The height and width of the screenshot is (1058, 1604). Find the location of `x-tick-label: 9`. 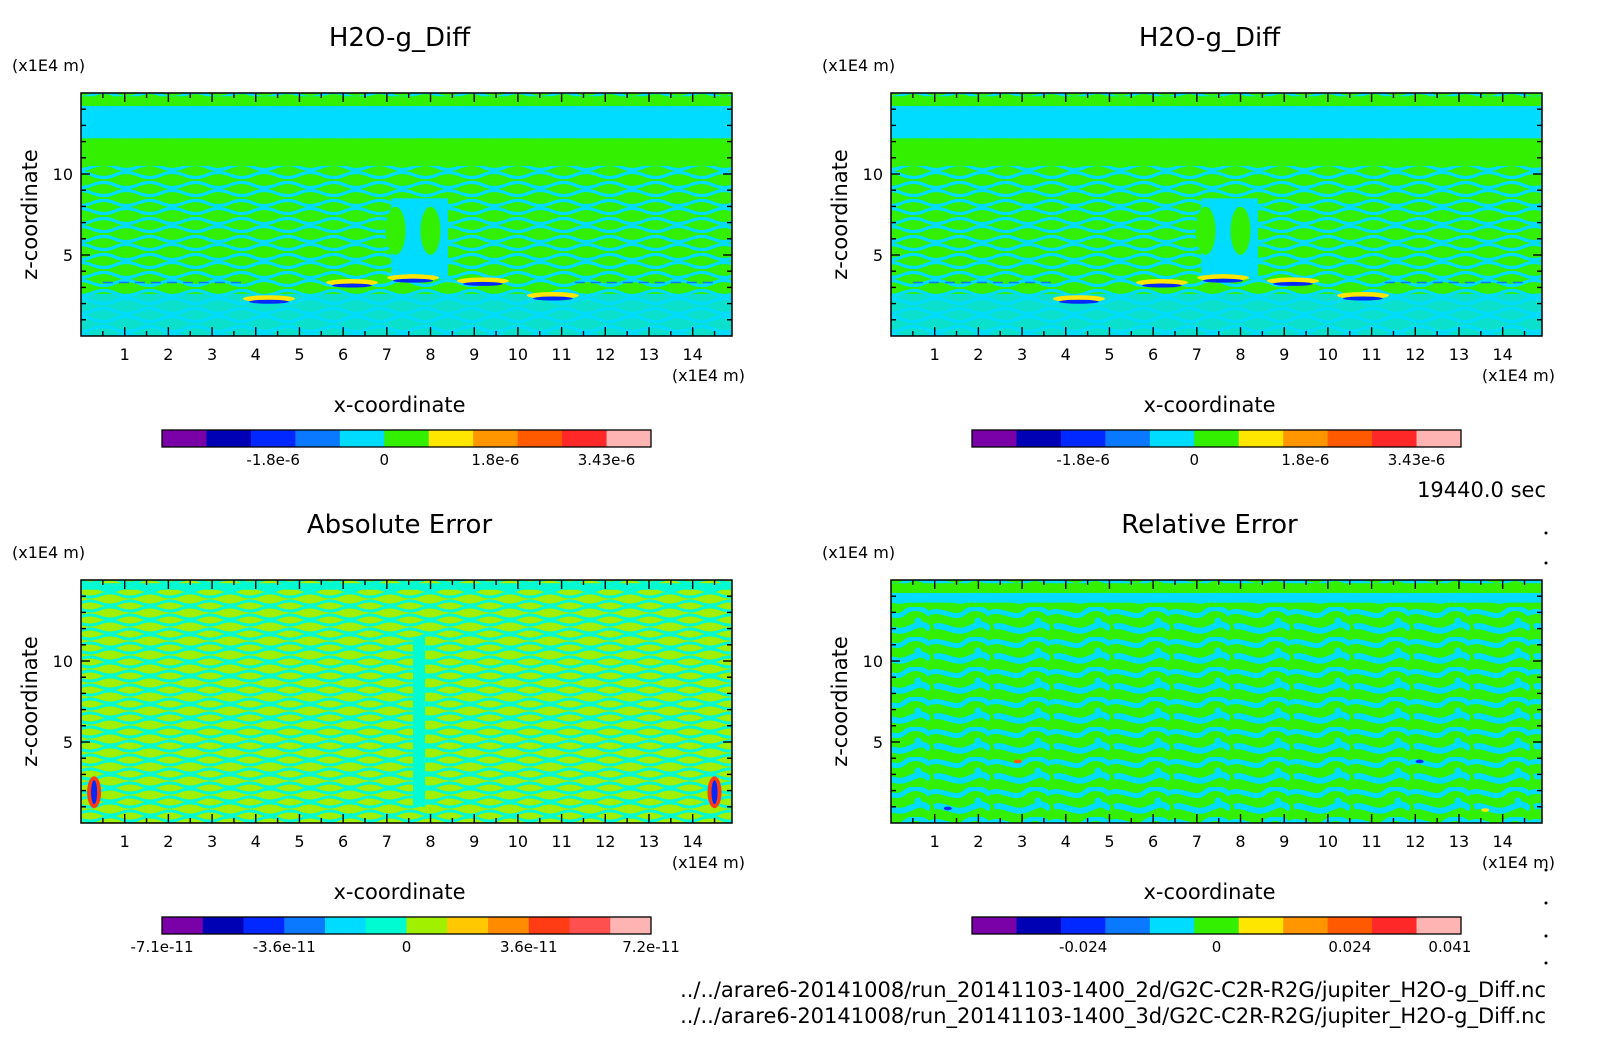

x-tick-label: 9 is located at coordinates (474, 841).